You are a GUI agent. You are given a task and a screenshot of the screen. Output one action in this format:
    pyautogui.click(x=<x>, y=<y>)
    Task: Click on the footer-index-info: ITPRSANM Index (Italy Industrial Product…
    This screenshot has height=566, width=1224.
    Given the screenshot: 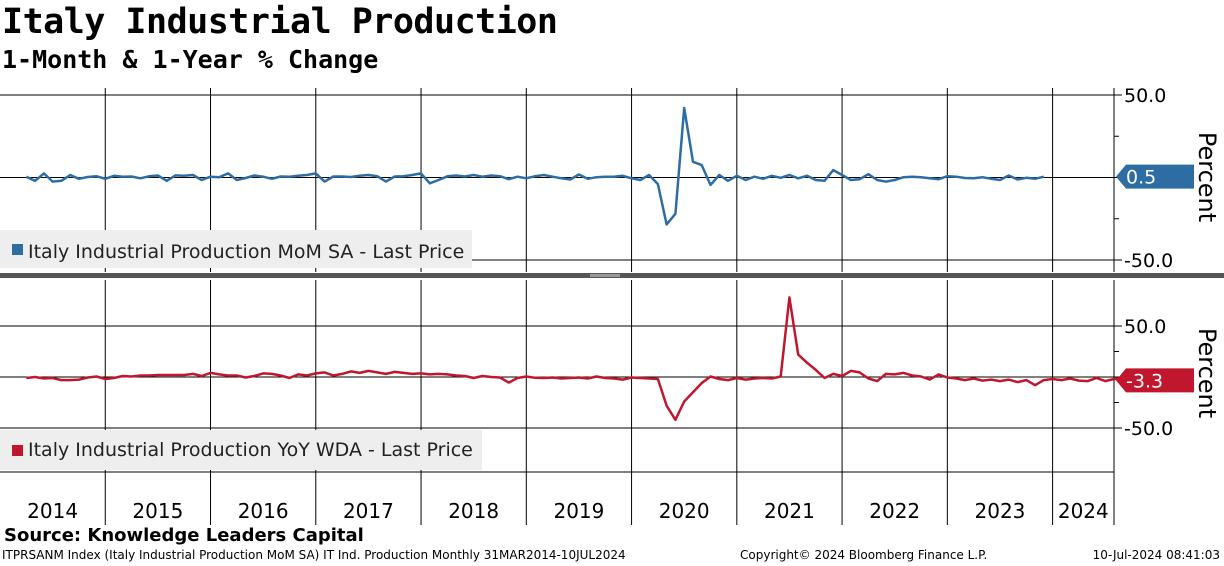 What is the action you would take?
    pyautogui.click(x=314, y=555)
    